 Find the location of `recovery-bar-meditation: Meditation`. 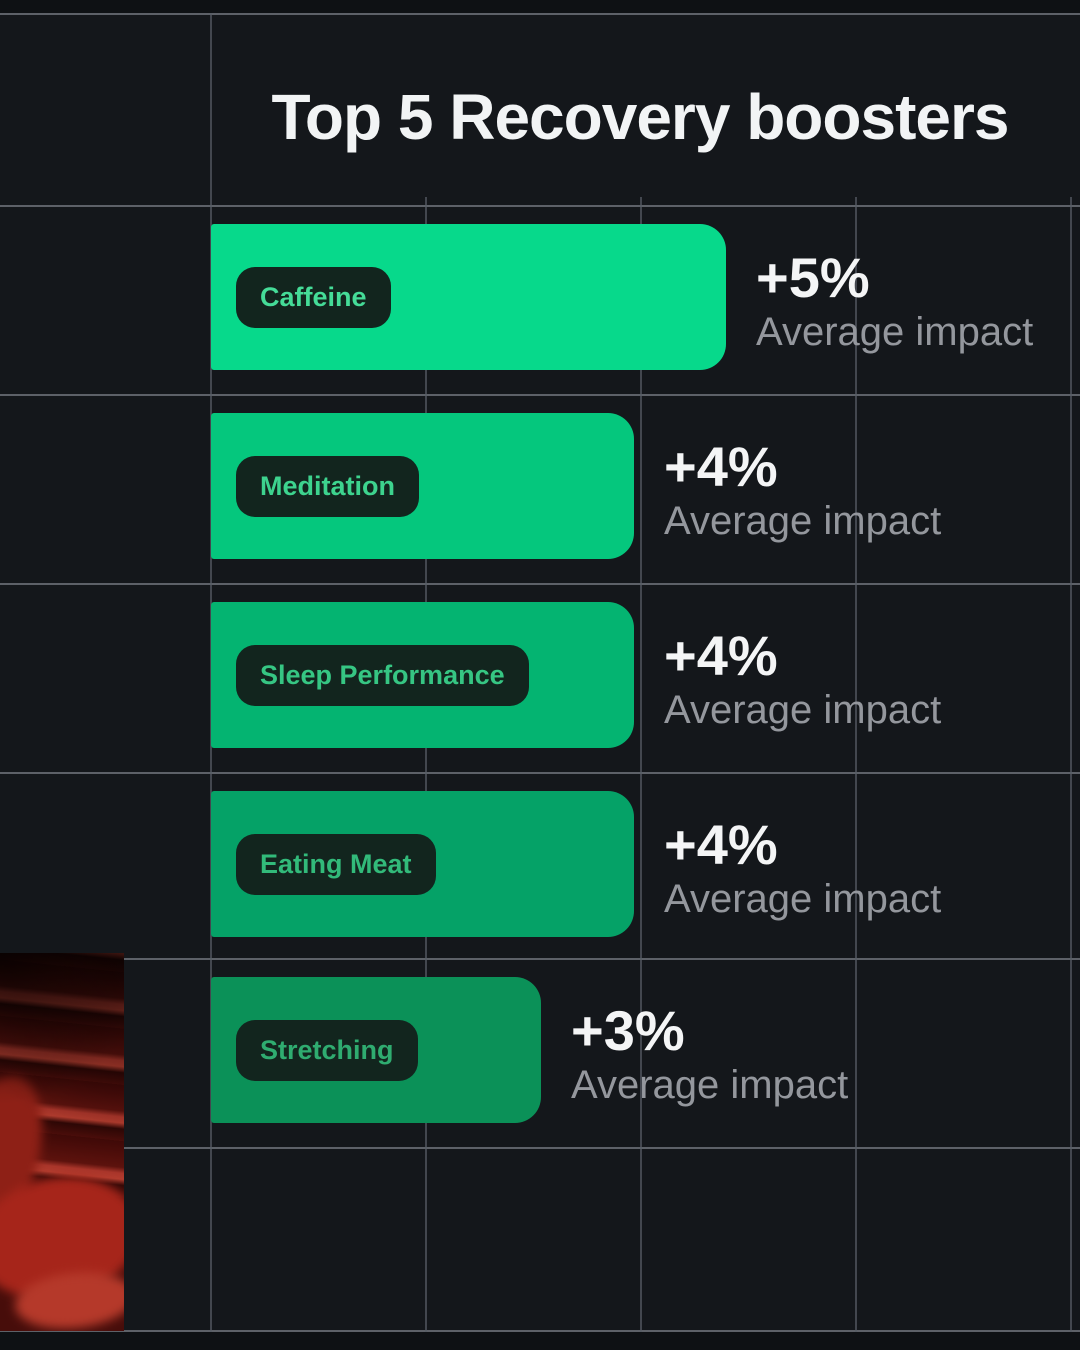

recovery-bar-meditation: Meditation is located at coordinates (422, 486).